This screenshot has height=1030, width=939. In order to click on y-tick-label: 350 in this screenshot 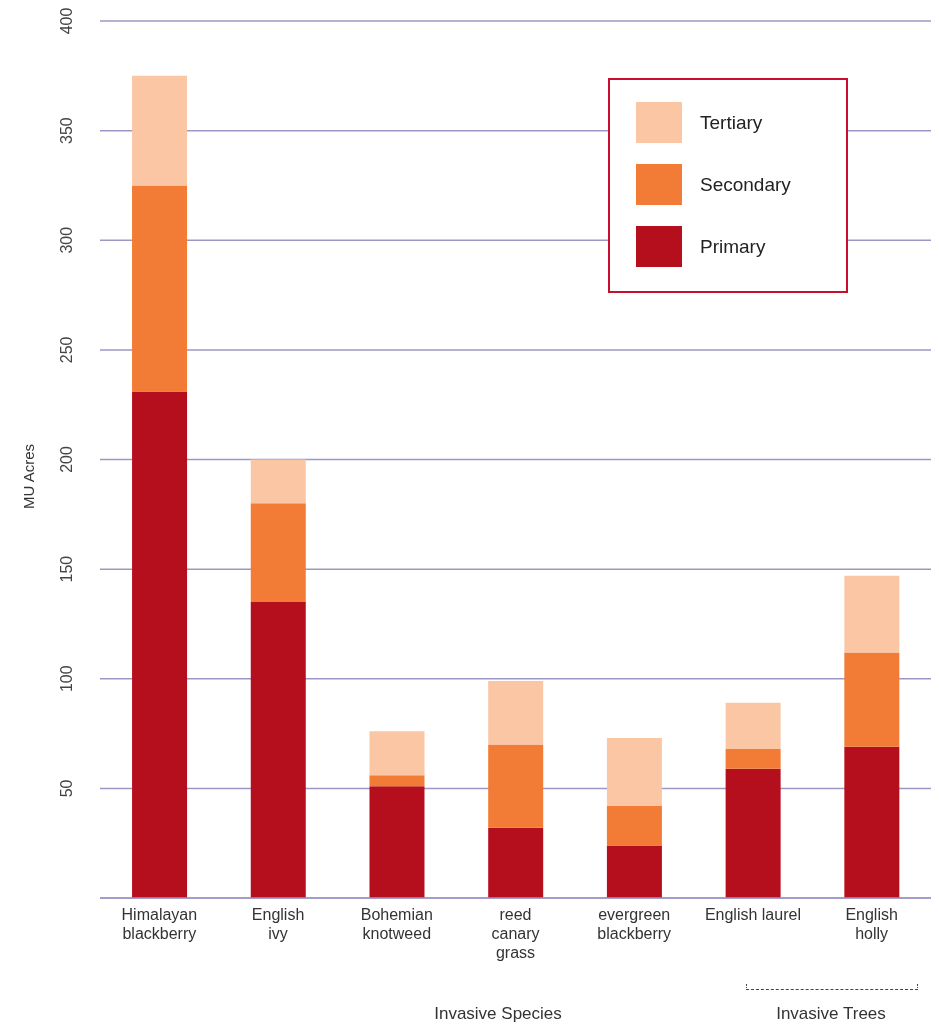, I will do `click(66, 130)`.